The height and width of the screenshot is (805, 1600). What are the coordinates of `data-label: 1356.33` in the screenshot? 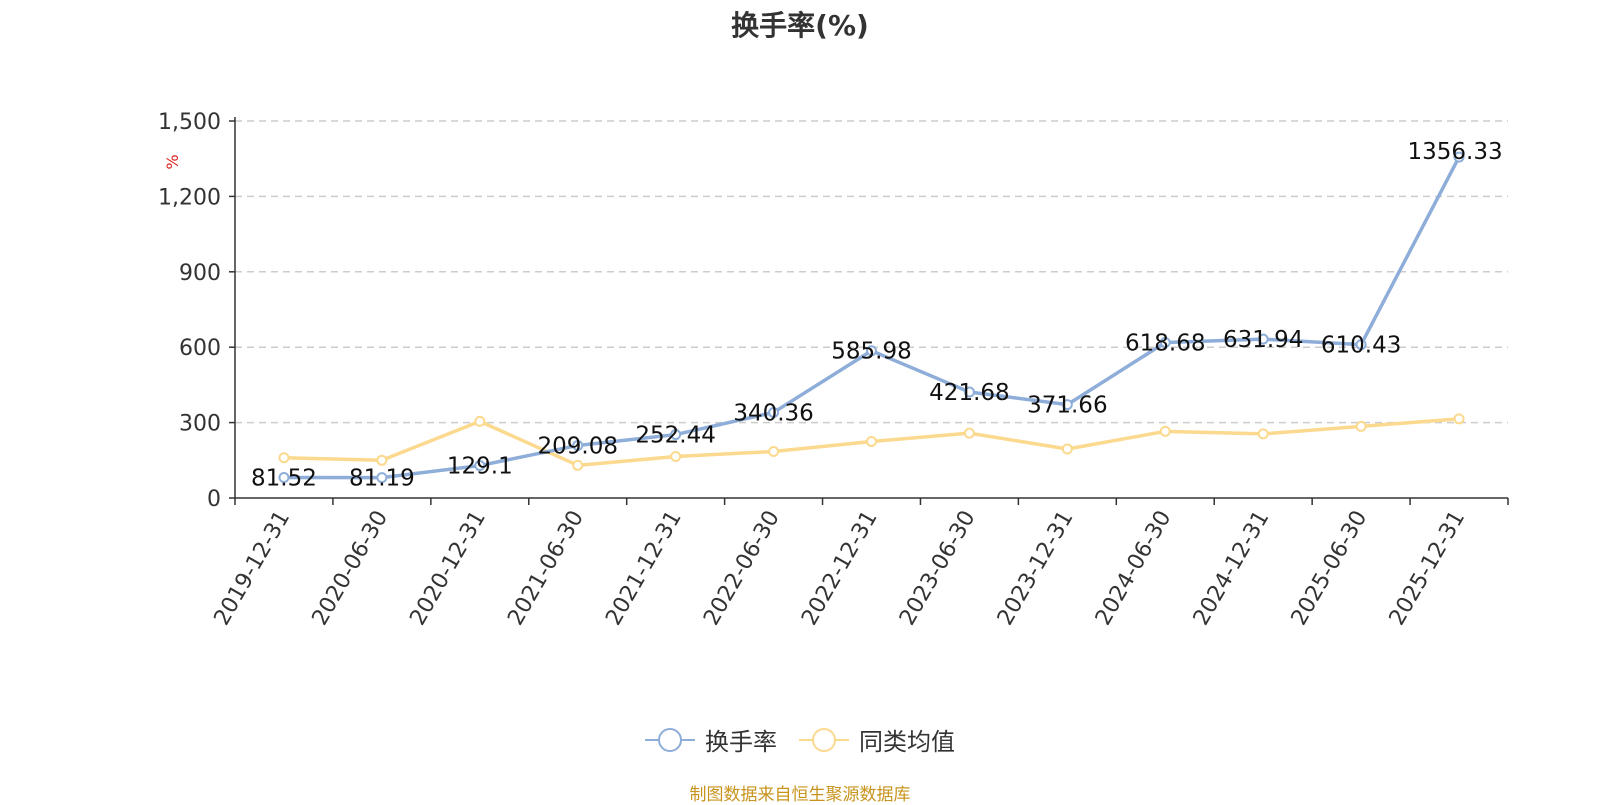 It's located at (1454, 152).